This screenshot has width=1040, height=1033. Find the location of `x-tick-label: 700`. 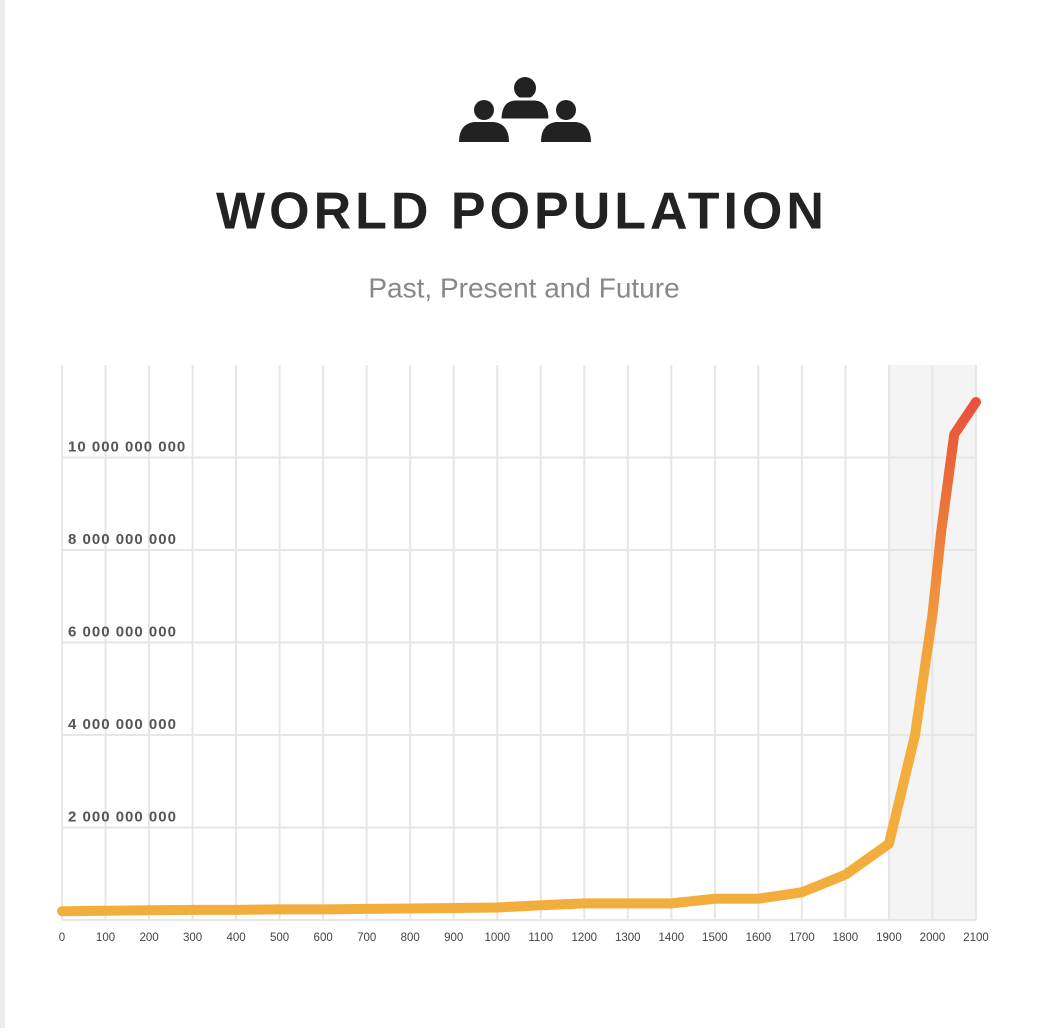

x-tick-label: 700 is located at coordinates (366, 938).